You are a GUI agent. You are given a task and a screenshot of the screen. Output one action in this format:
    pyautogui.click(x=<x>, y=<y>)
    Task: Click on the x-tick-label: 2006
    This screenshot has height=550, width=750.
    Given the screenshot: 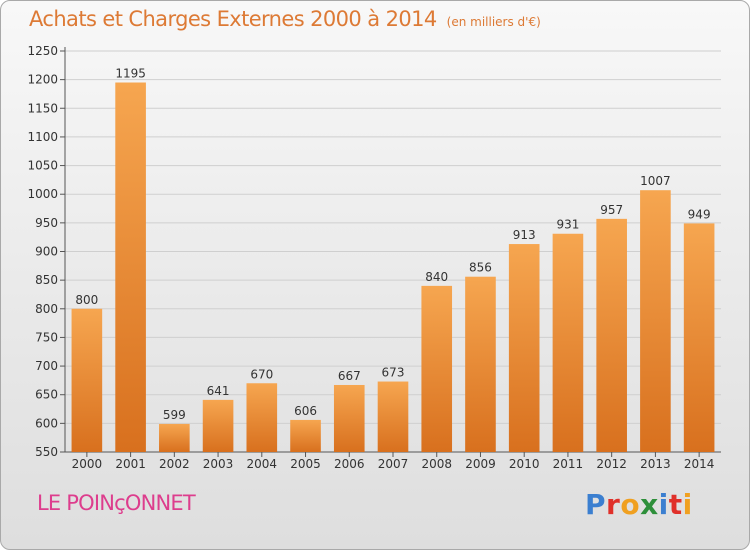 What is the action you would take?
    pyautogui.click(x=349, y=464)
    